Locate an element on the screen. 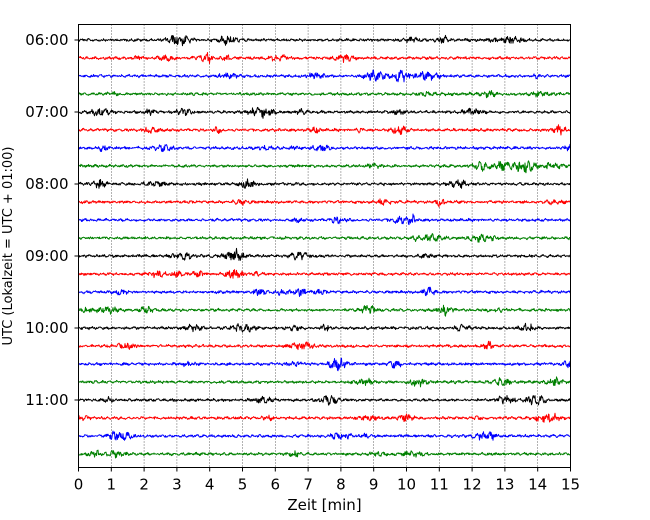  x-tick-label: 3 is located at coordinates (177, 485).